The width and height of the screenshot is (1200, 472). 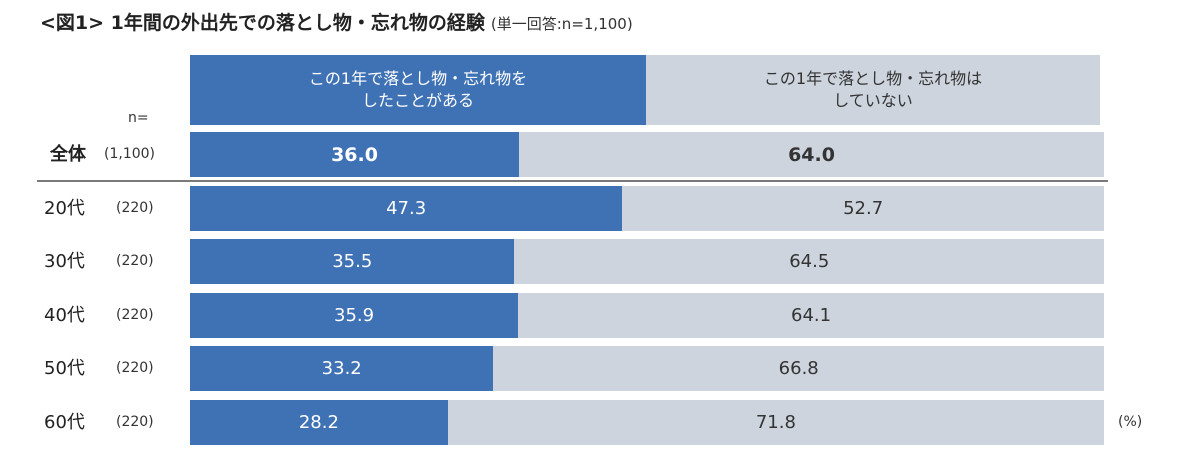 What do you see at coordinates (68, 154) in the screenshot?
I see `row-label: 全体` at bounding box center [68, 154].